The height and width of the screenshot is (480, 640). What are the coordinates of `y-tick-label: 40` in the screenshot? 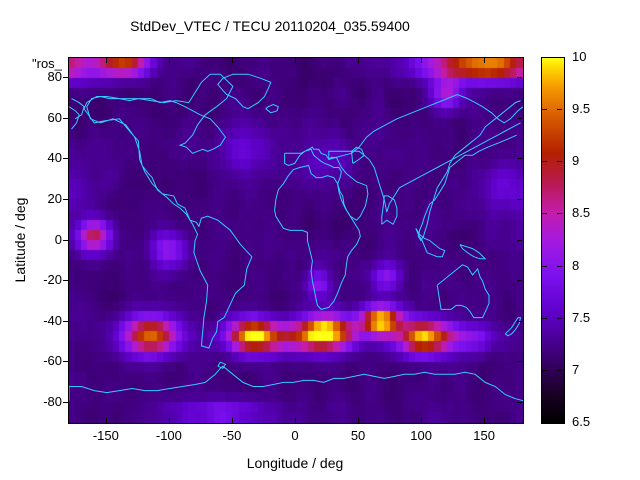 It's located at (54, 158).